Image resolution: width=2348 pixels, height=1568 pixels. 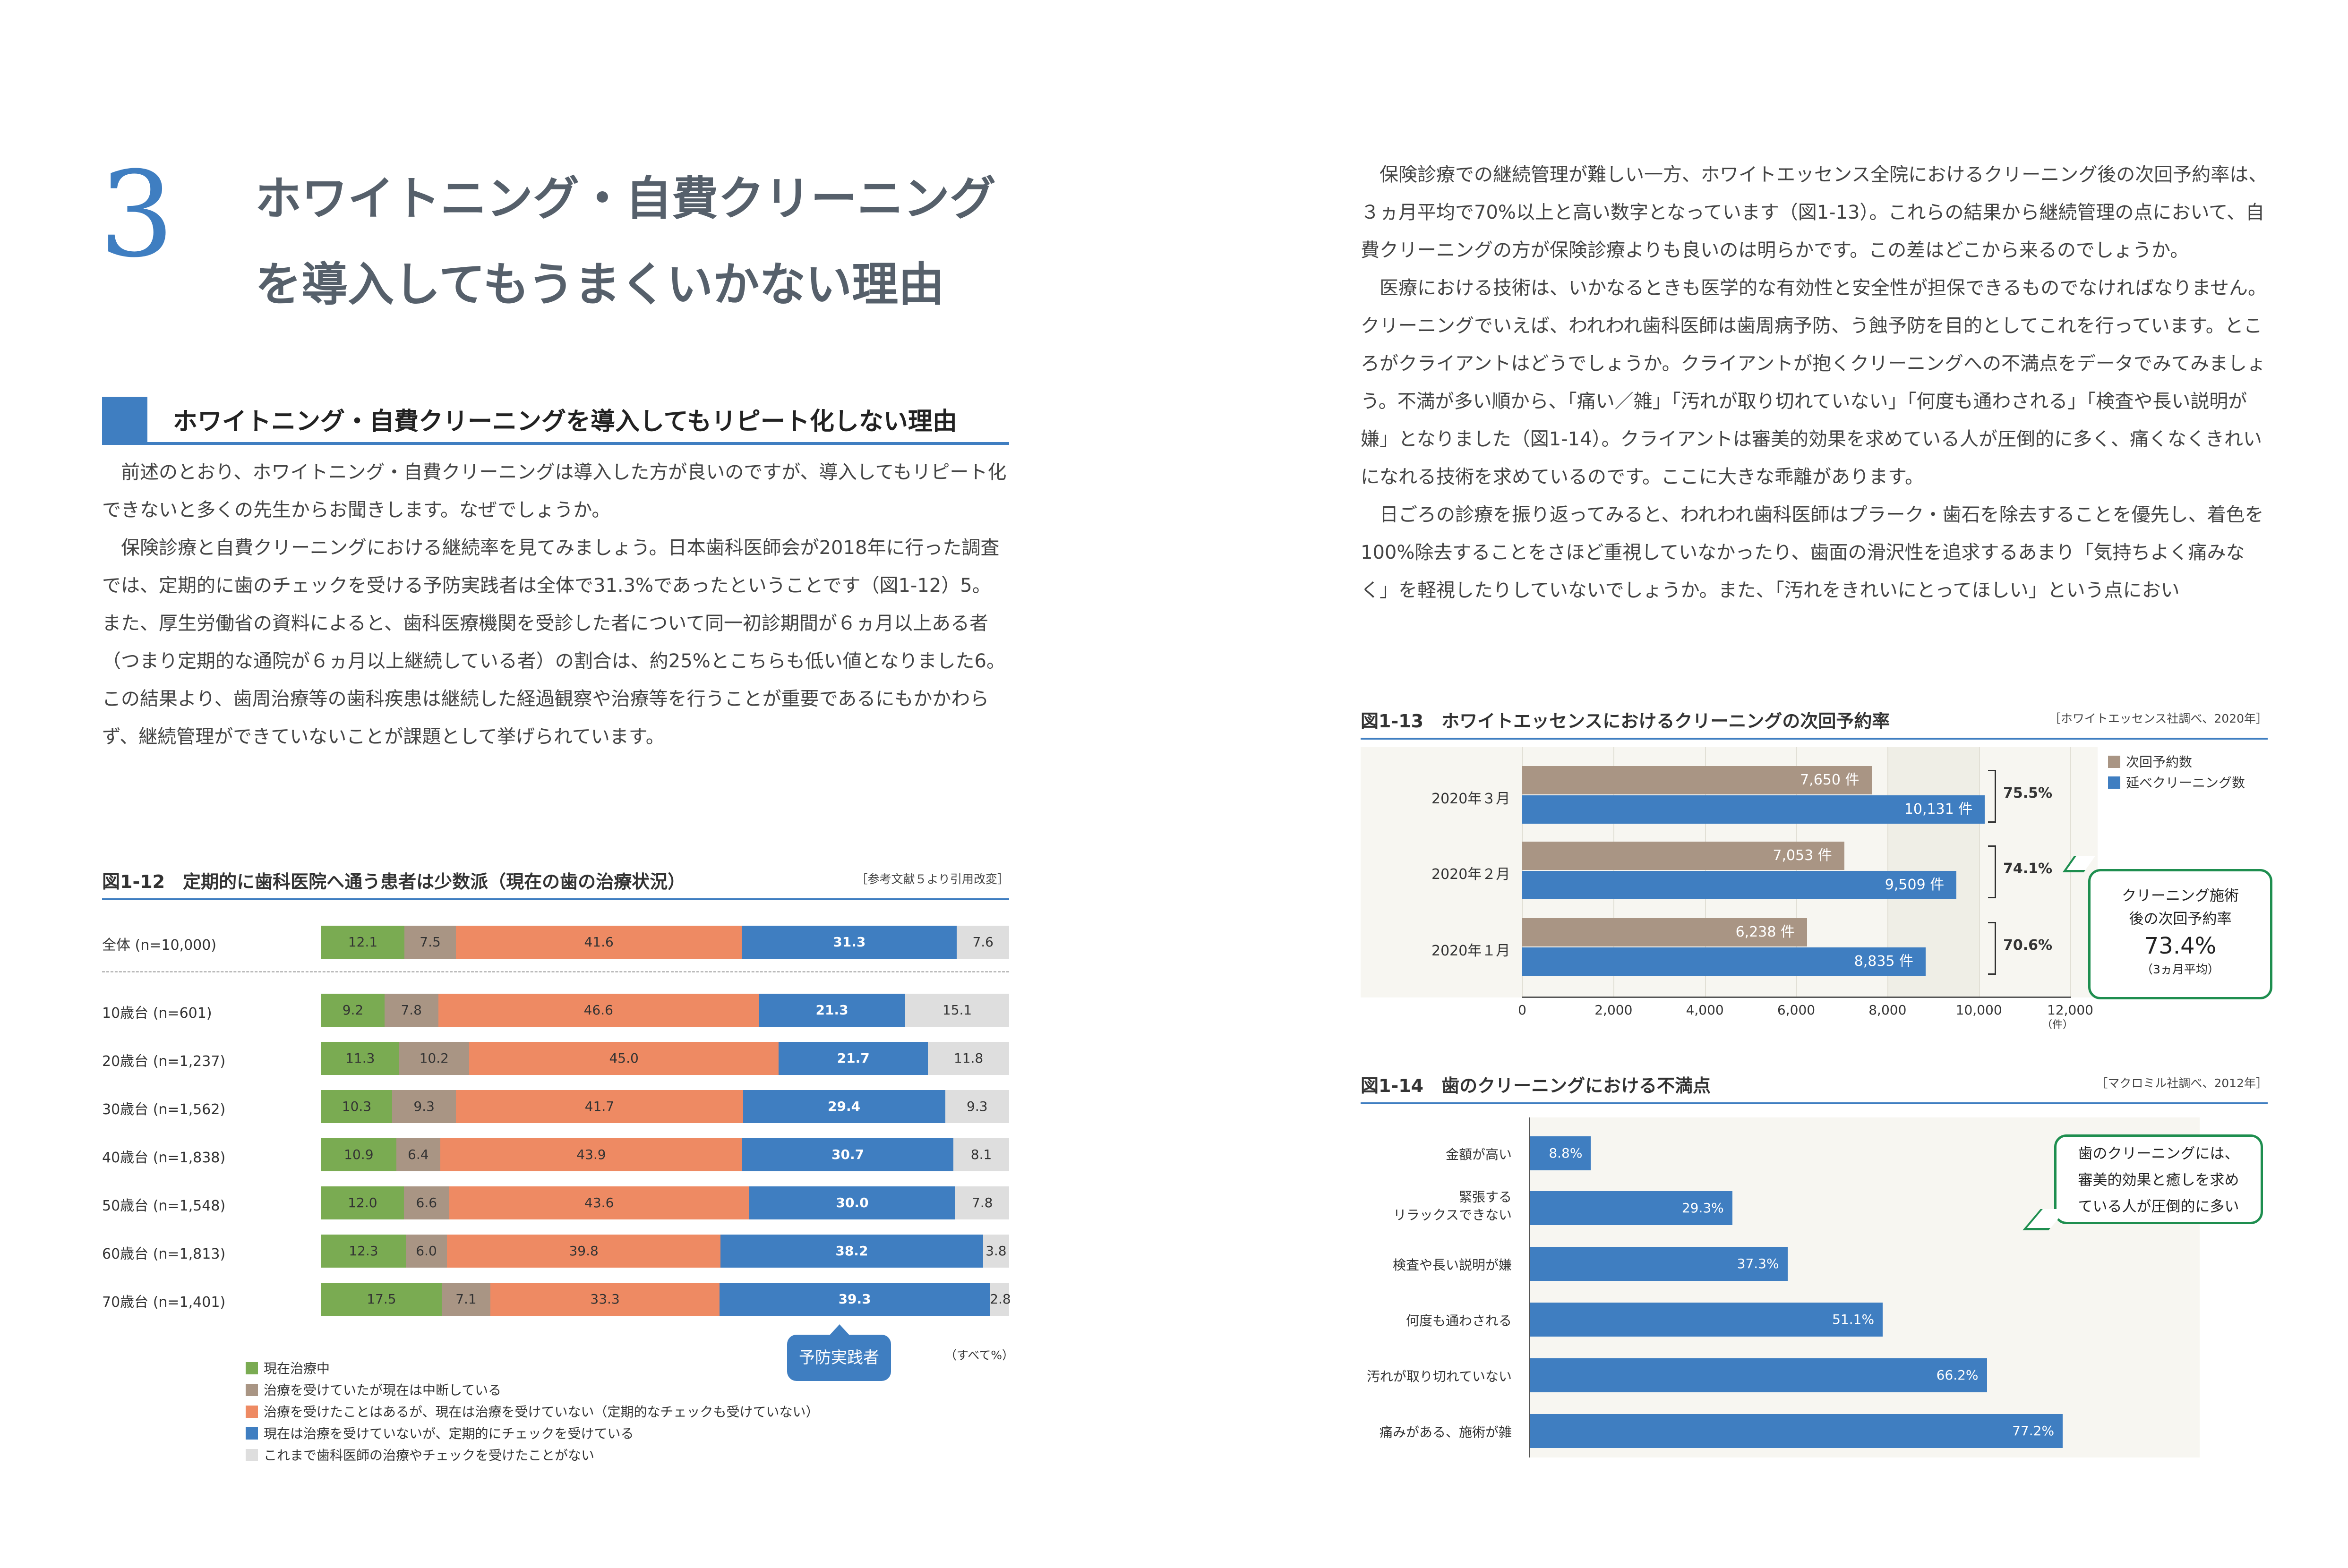 I want to click on fig13-rate-label: 75.5%, so click(x=2028, y=793).